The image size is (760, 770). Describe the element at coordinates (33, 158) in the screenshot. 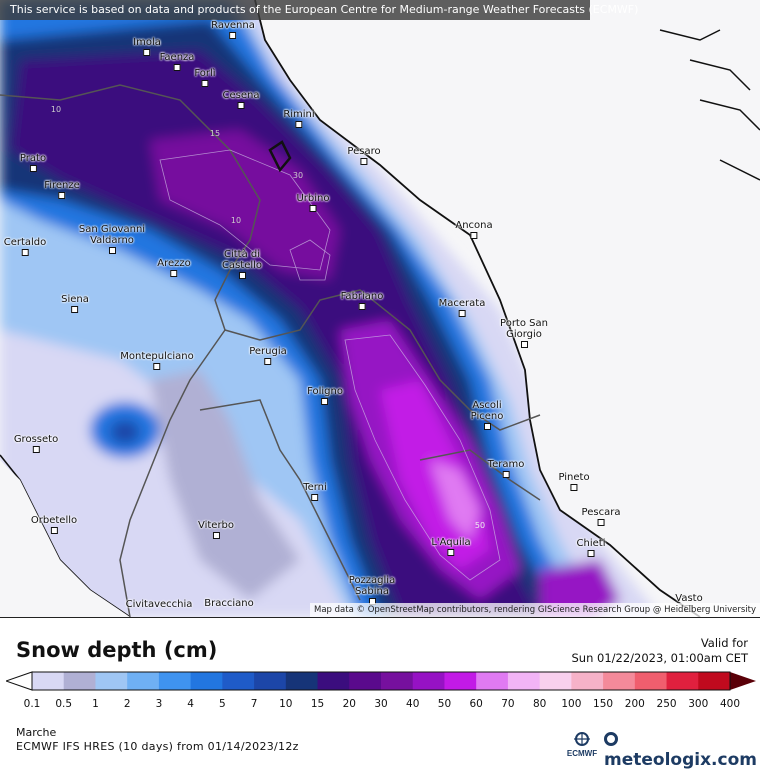

I see `city-label: Prato` at that location.